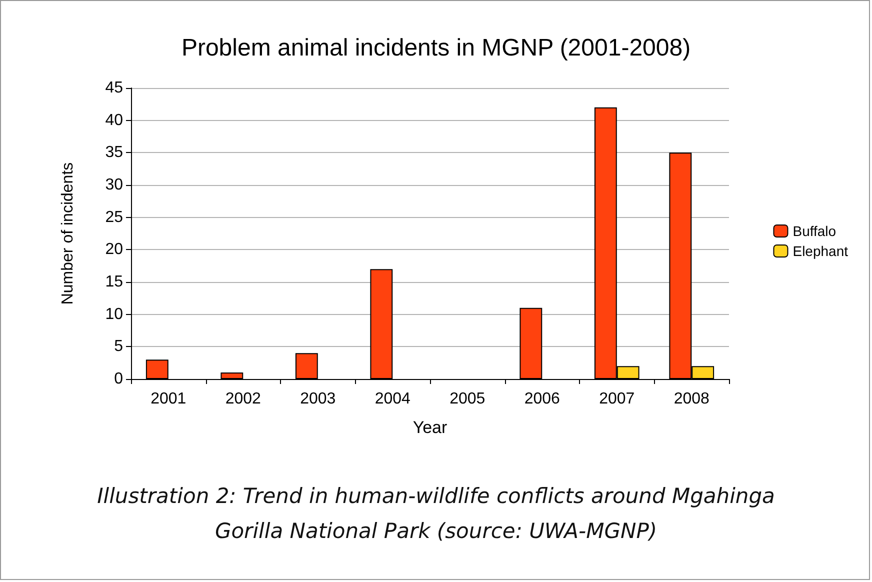  I want to click on y-tick-label: 25, so click(114, 217).